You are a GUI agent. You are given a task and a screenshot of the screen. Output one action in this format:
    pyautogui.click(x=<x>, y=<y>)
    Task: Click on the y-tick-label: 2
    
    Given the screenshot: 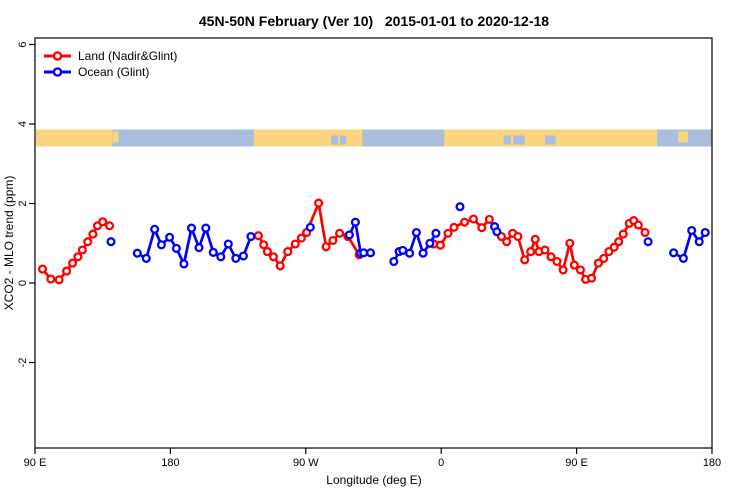 What is the action you would take?
    pyautogui.click(x=23, y=203)
    